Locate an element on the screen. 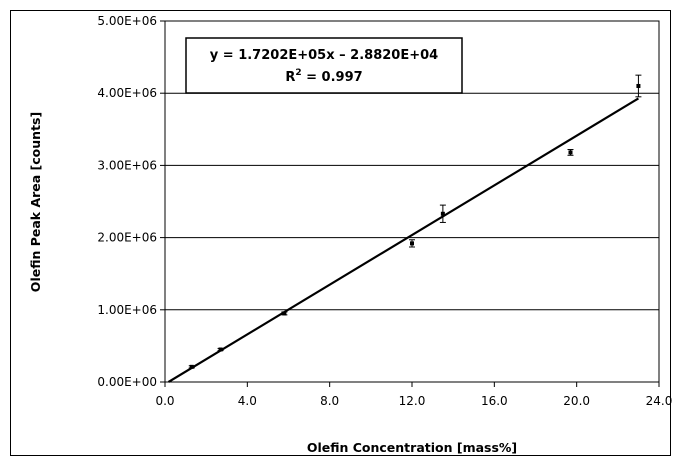 This screenshot has width=676, height=462. x-tick-label-3: 12.0 is located at coordinates (412, 401).